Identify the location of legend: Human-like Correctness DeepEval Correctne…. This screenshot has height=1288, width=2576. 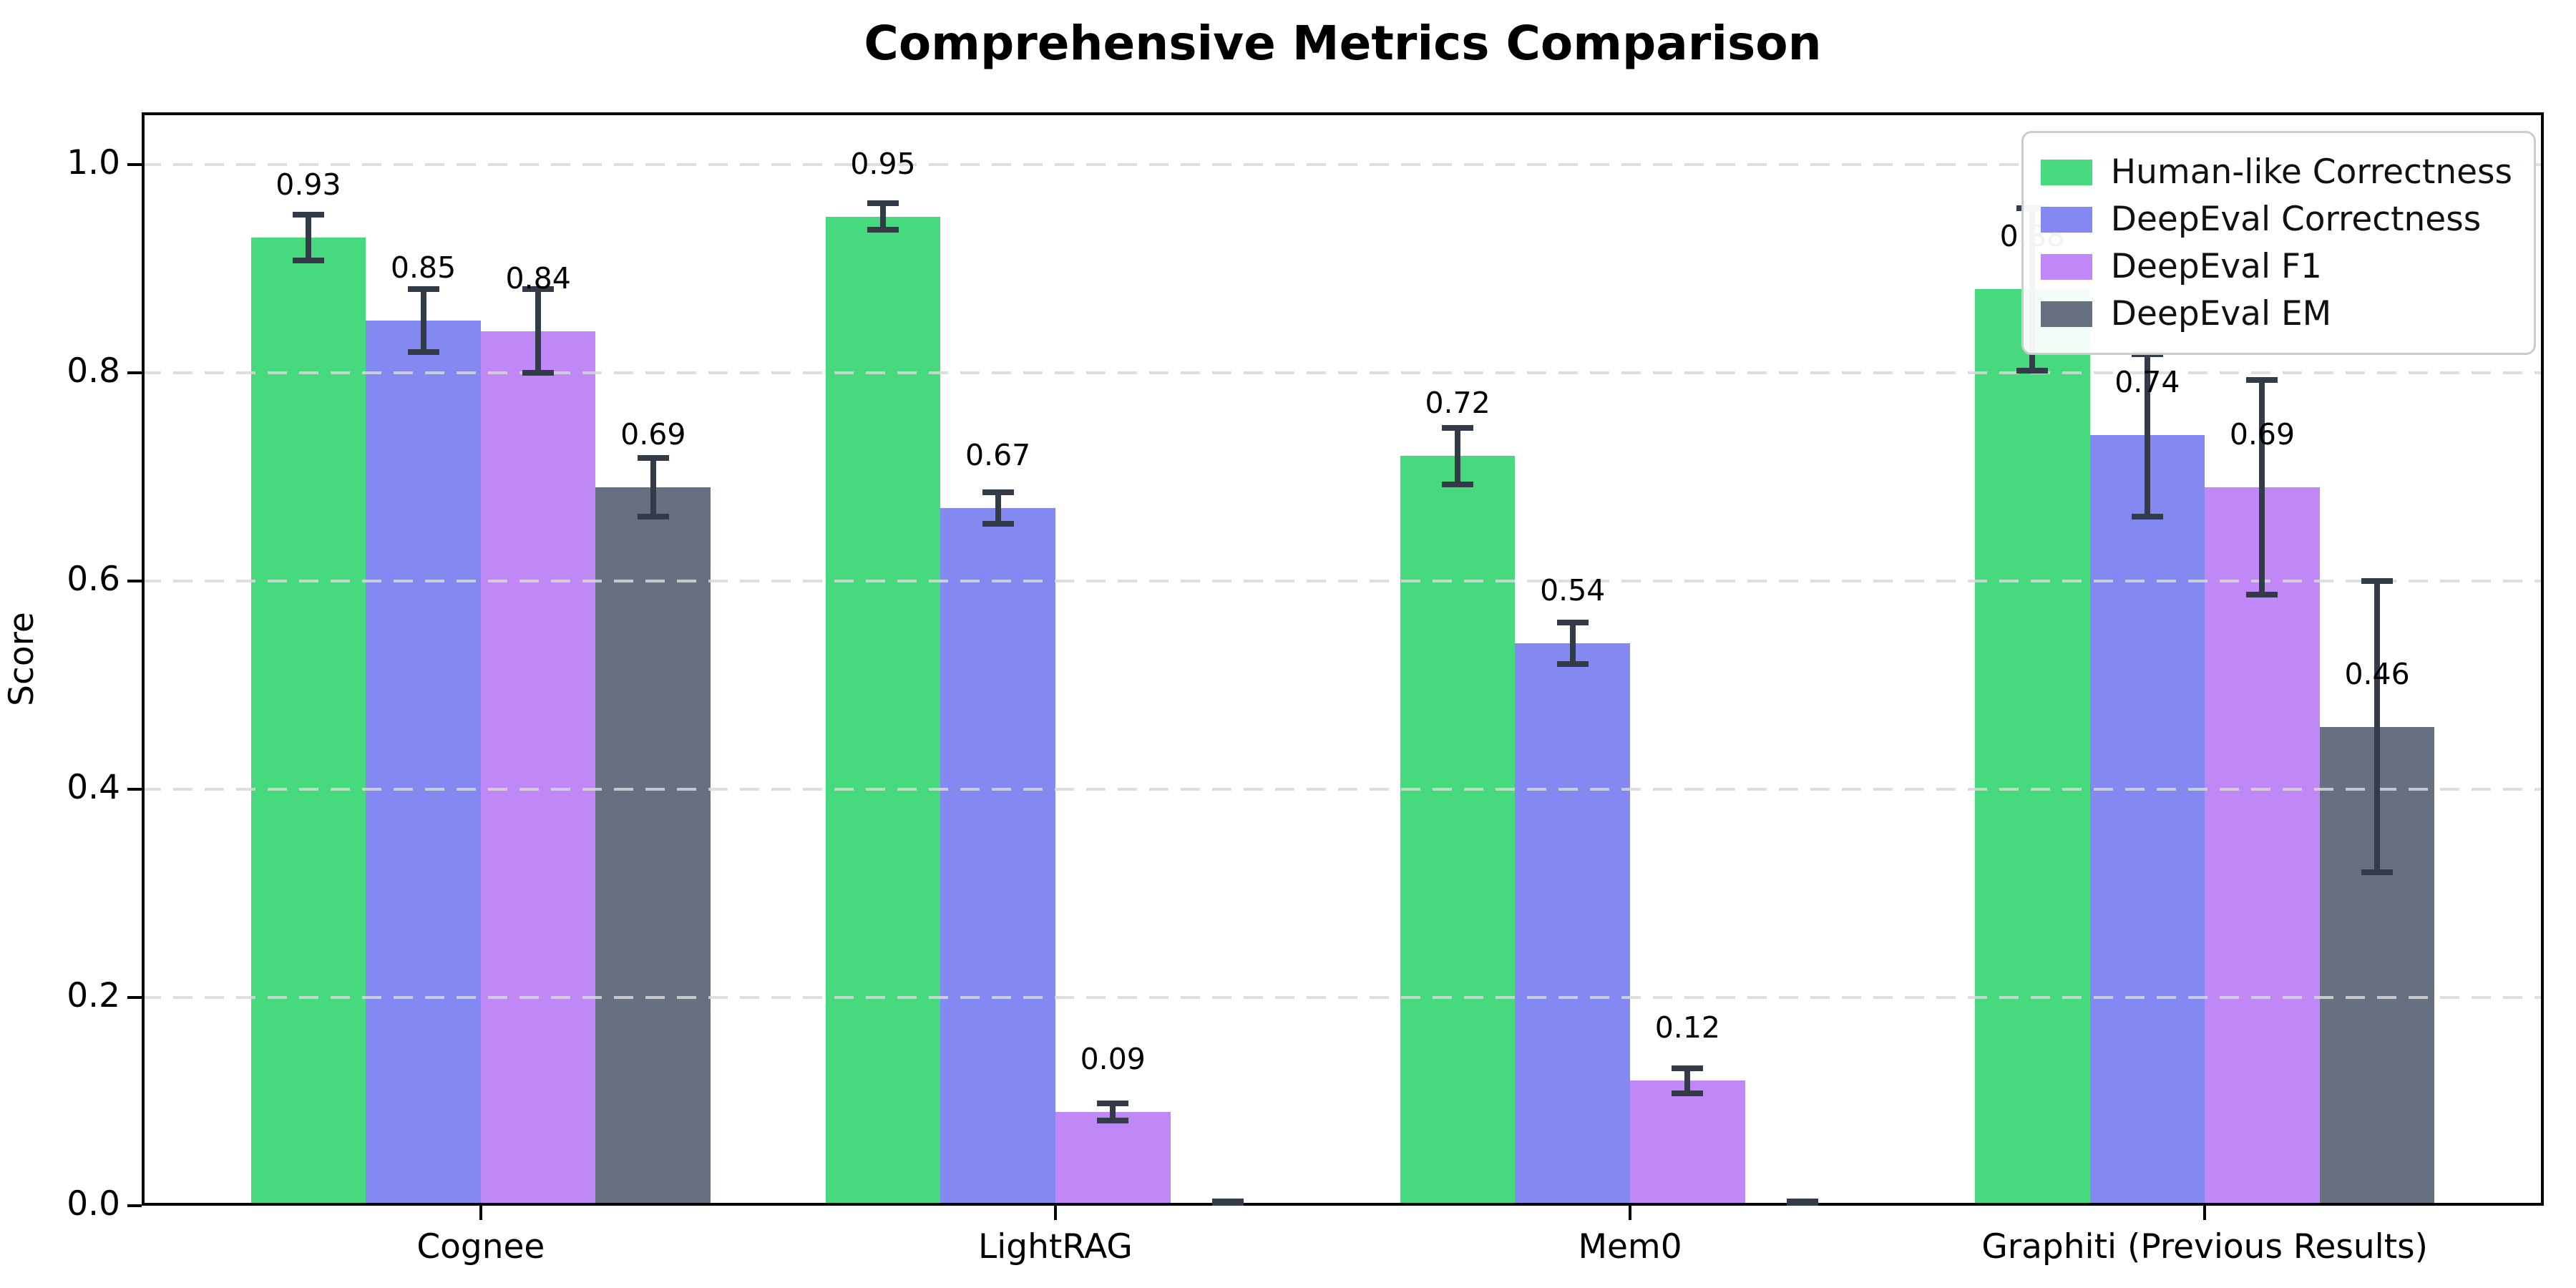
(2278, 243).